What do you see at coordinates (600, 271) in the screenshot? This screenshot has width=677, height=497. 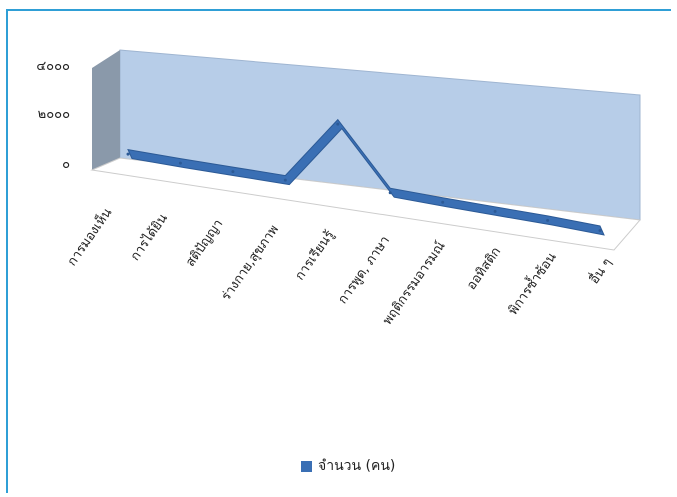 I see `x-category-label: อื่น ๆ` at bounding box center [600, 271].